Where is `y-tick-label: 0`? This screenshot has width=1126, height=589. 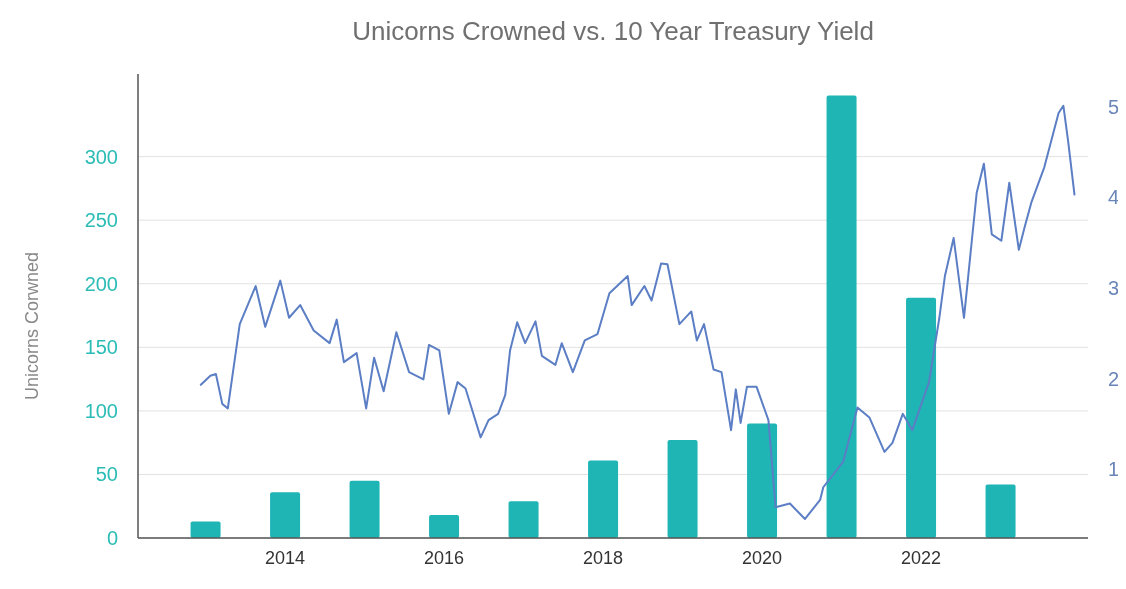 y-tick-label: 0 is located at coordinates (112, 538).